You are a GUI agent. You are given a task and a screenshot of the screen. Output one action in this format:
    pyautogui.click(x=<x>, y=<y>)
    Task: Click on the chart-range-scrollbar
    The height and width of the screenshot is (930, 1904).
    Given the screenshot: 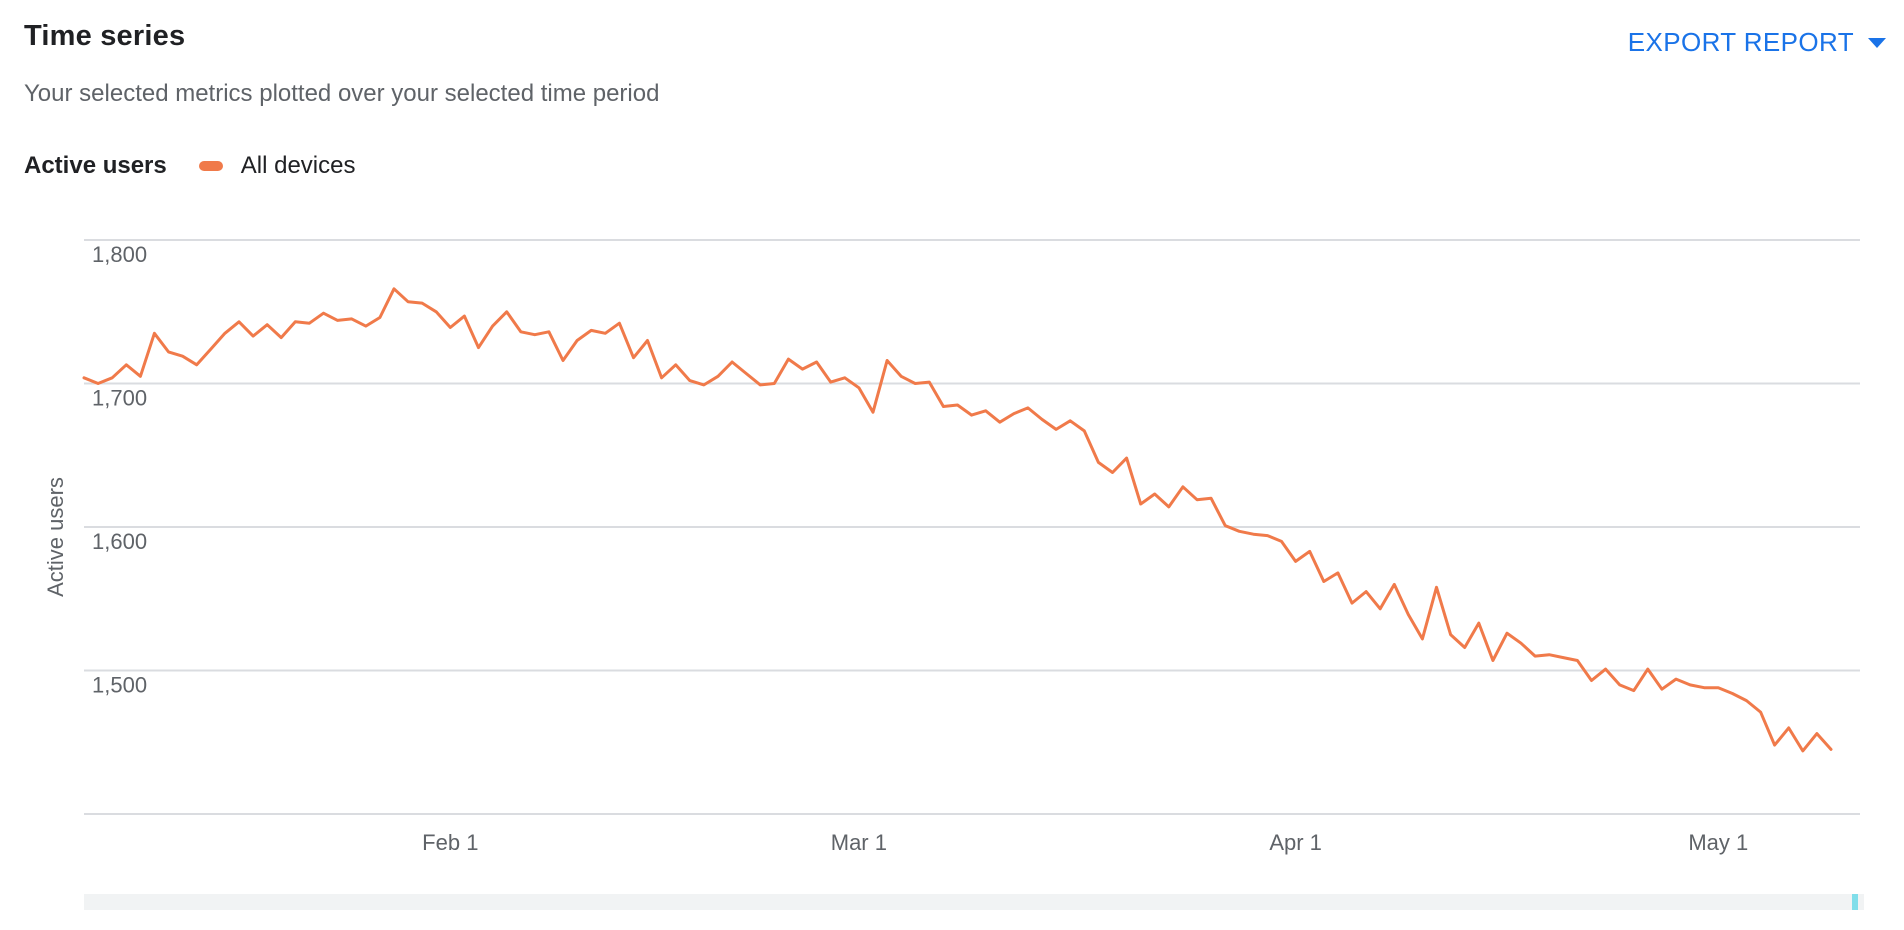 What is the action you would take?
    pyautogui.click(x=974, y=902)
    